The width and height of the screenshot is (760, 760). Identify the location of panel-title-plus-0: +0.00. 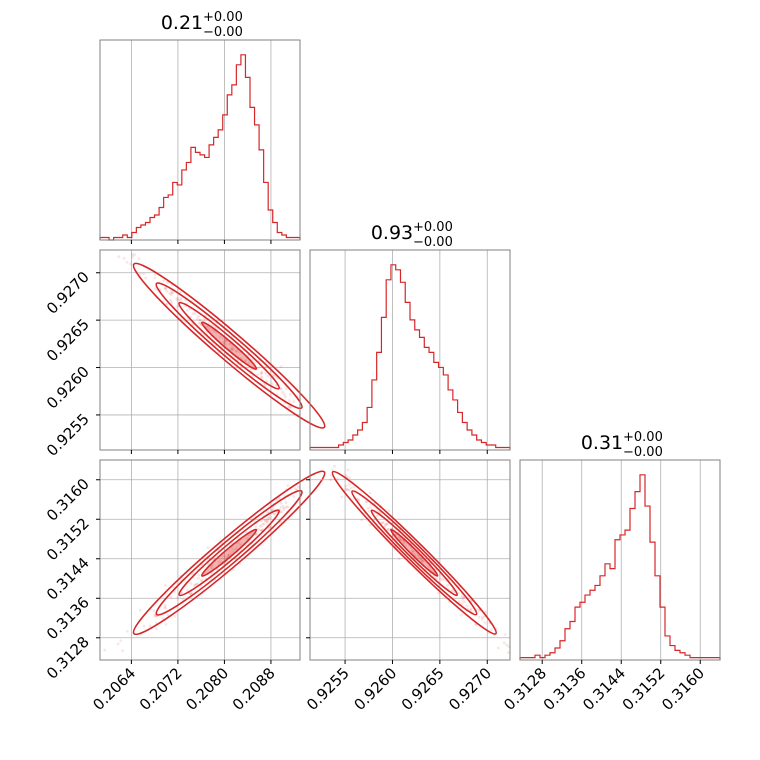
(223, 17).